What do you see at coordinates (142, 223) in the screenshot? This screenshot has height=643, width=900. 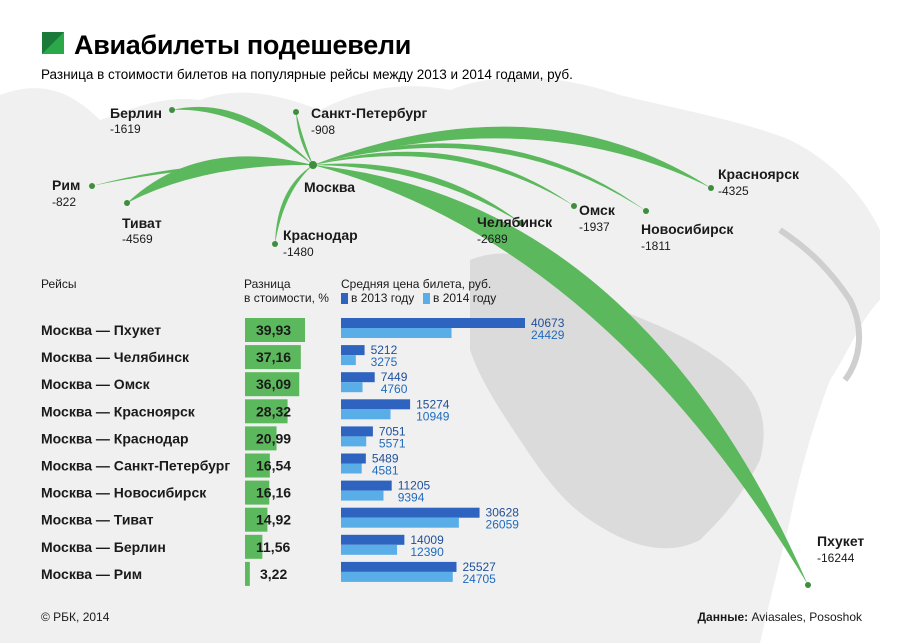 I see `city-name: Тиват` at bounding box center [142, 223].